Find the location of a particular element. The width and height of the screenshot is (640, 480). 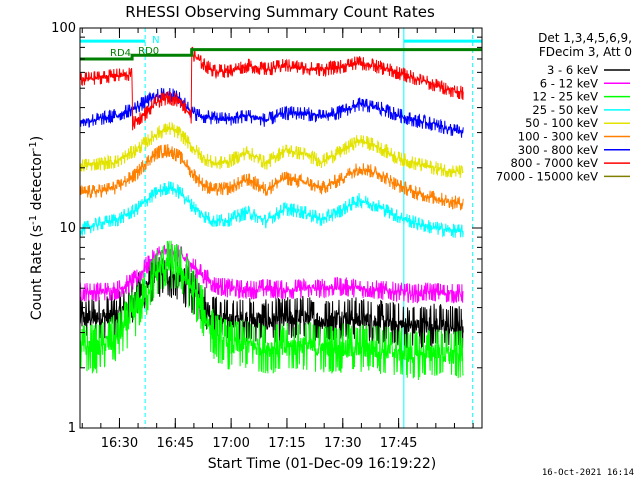

legend-label: 3 - 6 keV is located at coordinates (572, 70).